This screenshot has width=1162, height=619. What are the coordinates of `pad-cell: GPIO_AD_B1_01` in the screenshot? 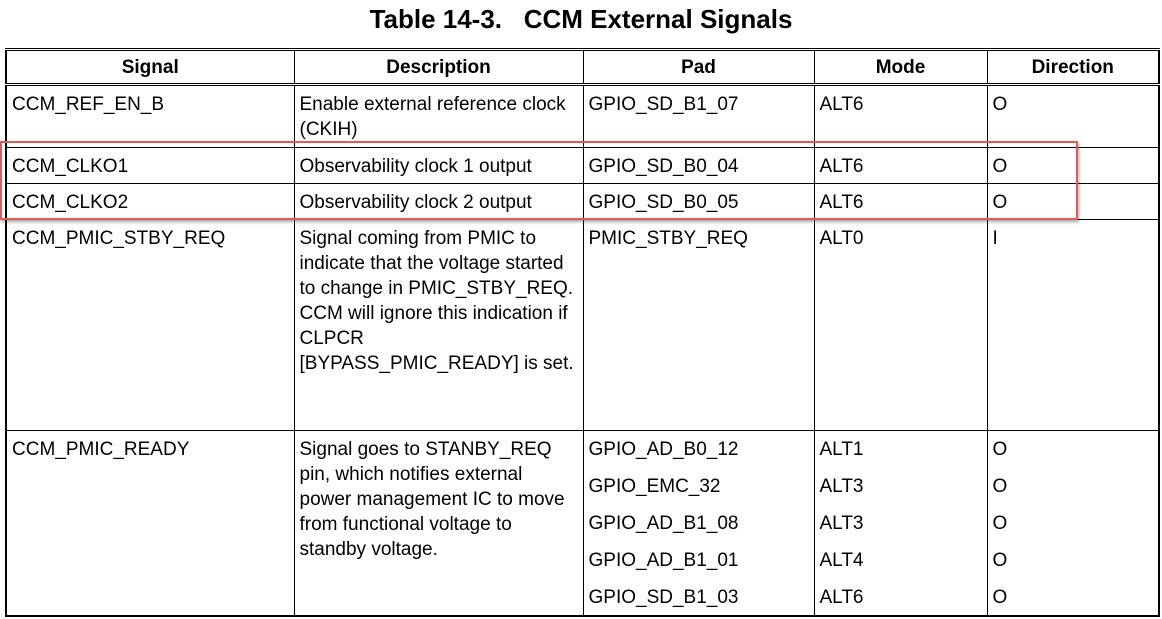 It's located at (698, 560).